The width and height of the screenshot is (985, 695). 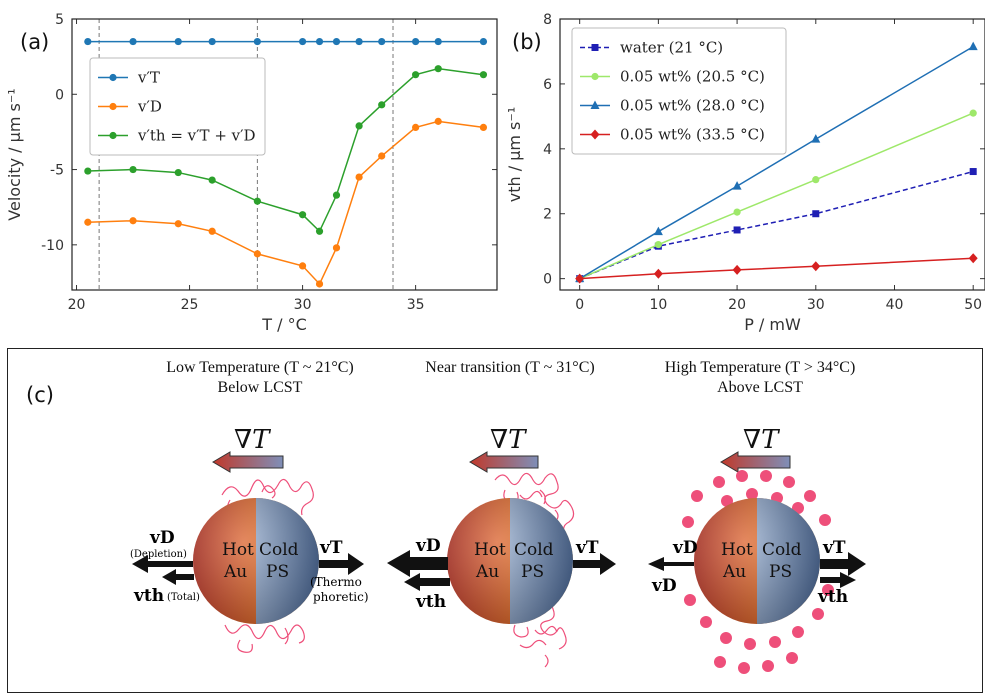 What do you see at coordinates (760, 378) in the screenshot?
I see `caption-high-temperature: High Temperature (T > 34°C) Above LCST` at bounding box center [760, 378].